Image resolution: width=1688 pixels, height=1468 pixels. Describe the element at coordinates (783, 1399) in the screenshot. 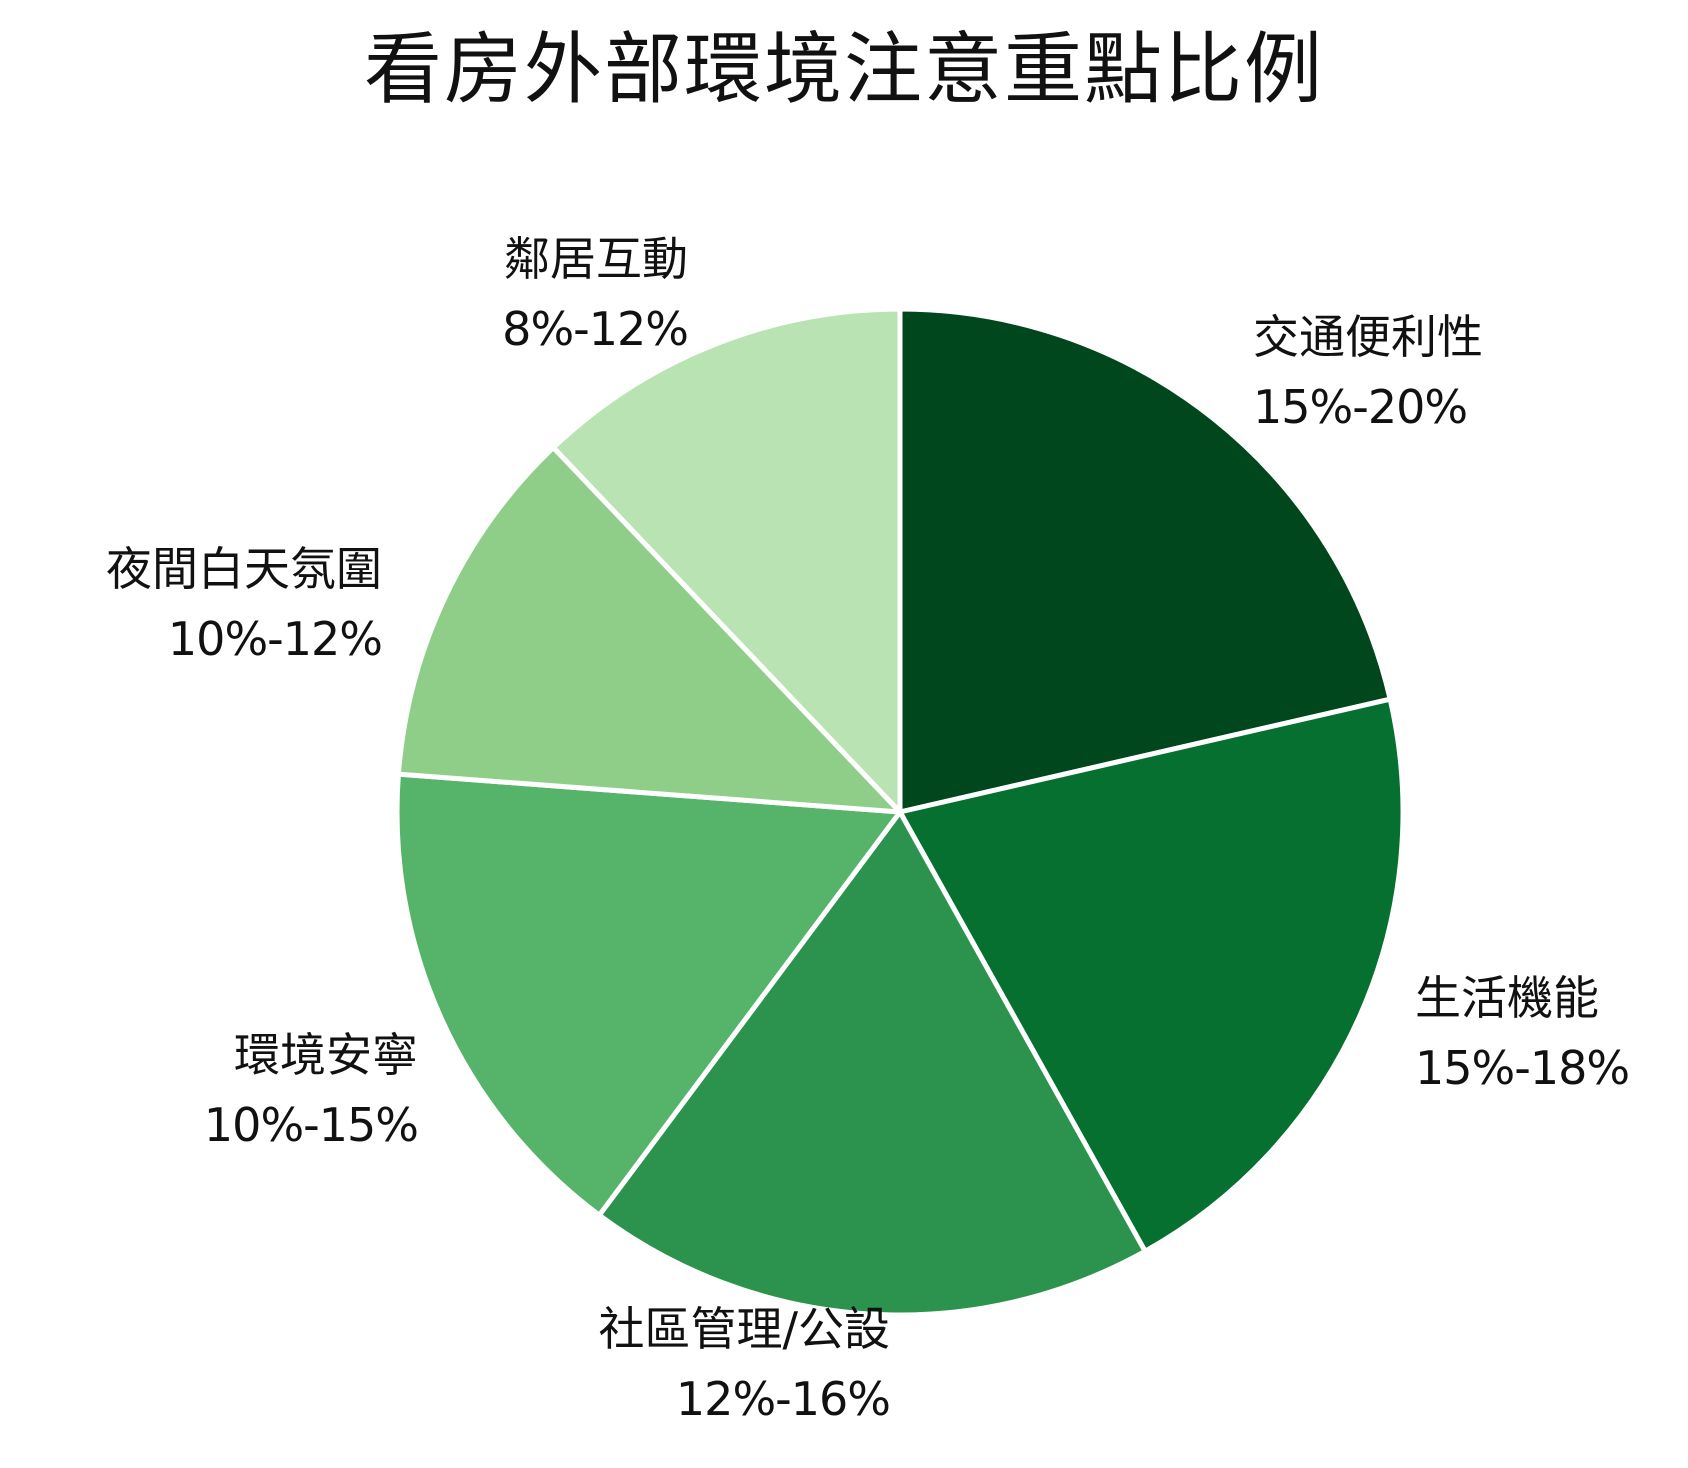

I see `slice-label-range: 12%-16%` at that location.